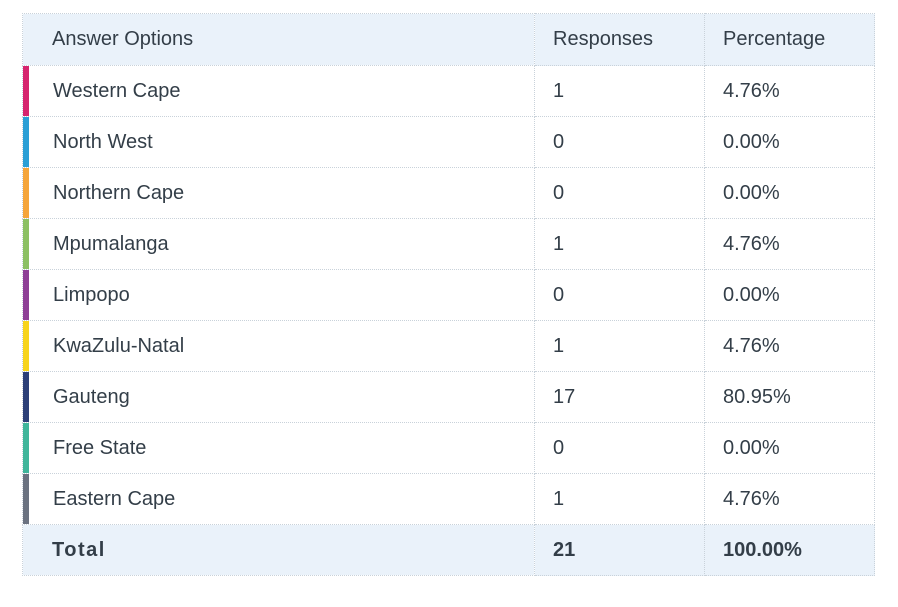 Image resolution: width=898 pixels, height=607 pixels. I want to click on table-row: North West 0 0.00%, so click(448, 142).